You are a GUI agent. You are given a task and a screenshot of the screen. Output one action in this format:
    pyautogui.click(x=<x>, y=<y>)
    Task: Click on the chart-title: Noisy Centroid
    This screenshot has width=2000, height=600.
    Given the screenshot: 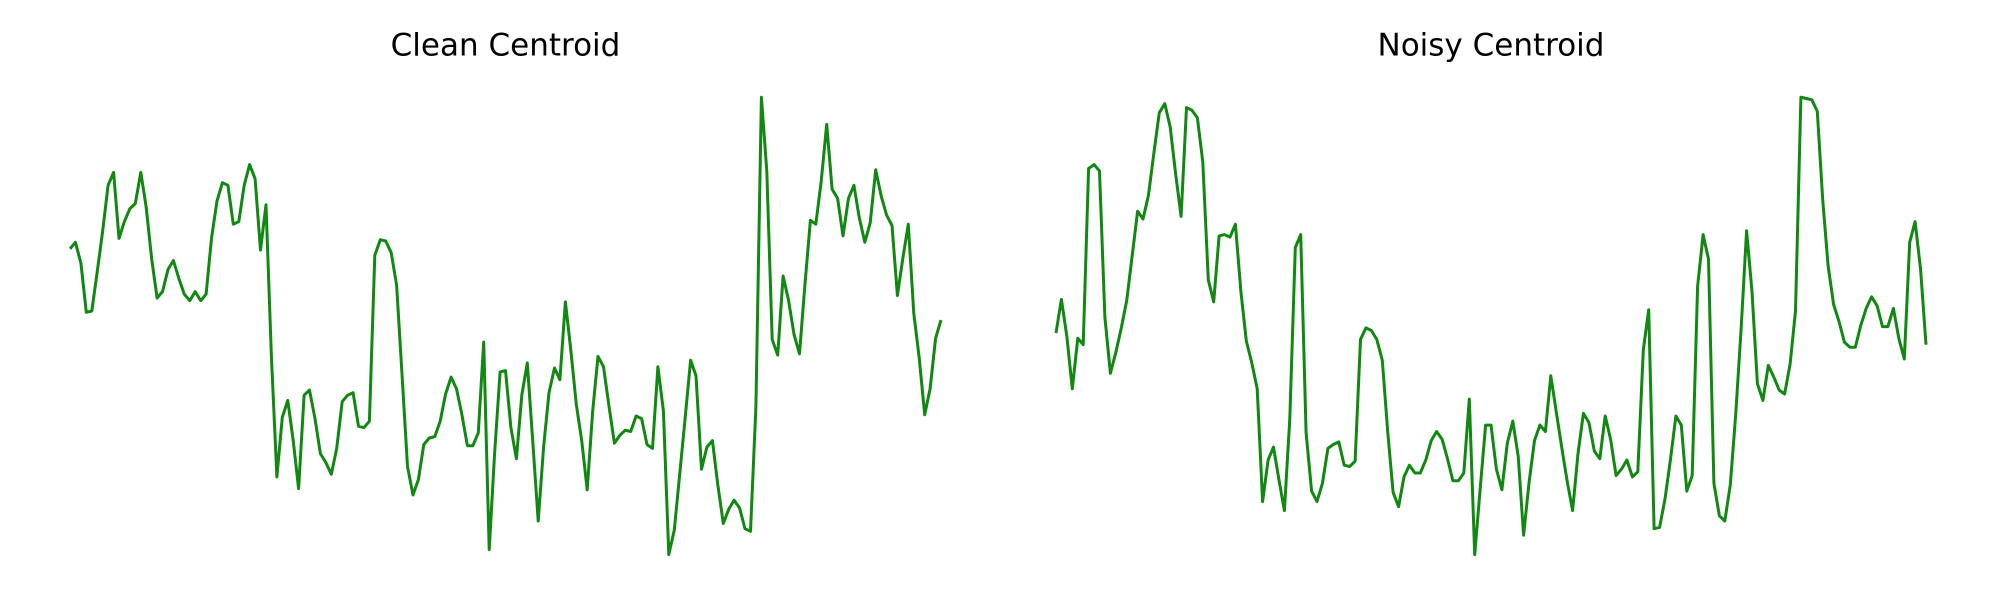 What is the action you would take?
    pyautogui.click(x=1491, y=46)
    